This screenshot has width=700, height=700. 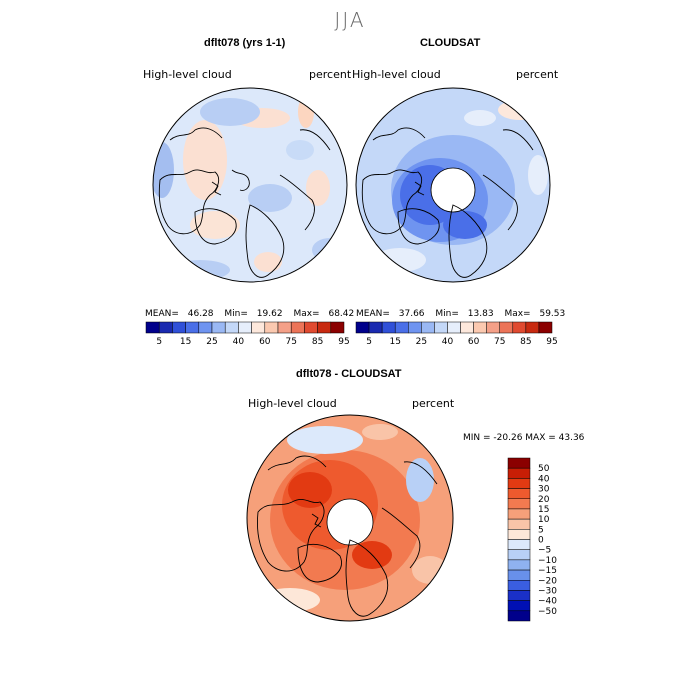 I want to click on stat-mean-value: 46.28, so click(x=200, y=314).